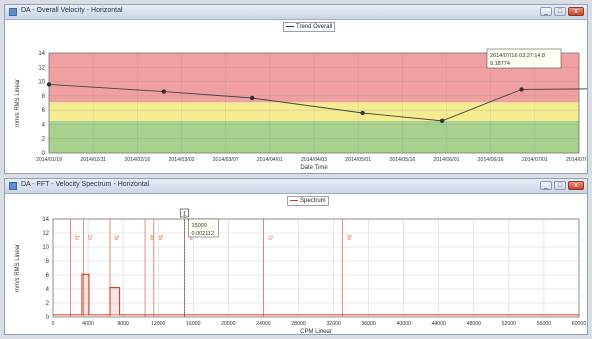 The image size is (592, 339). I want to click on harmonic-marker-label: 7x, so click(269, 238).